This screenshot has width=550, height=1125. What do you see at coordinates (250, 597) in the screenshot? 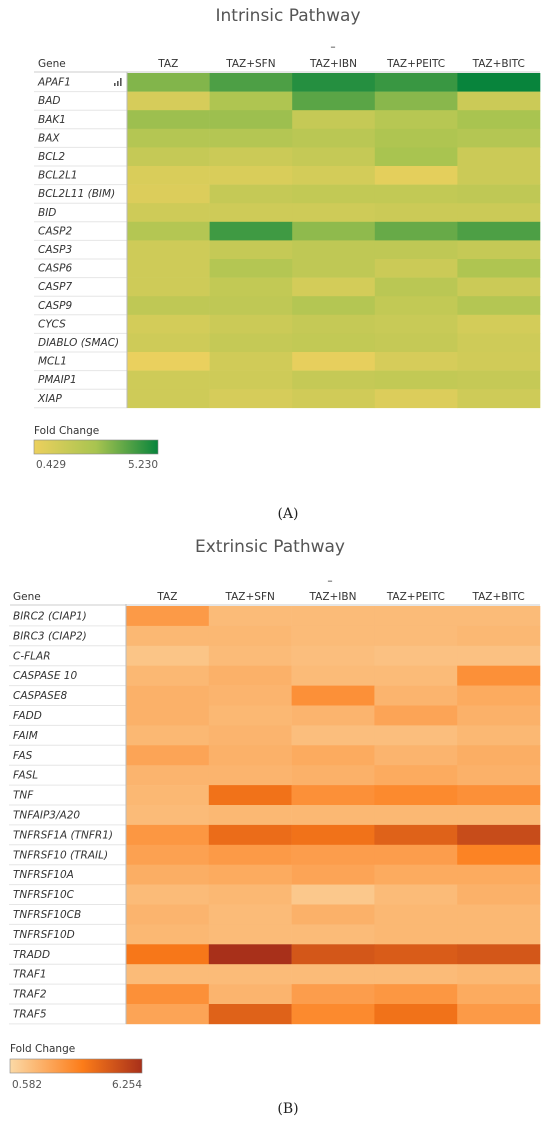
I see `panel-b-column-header: TAZ+SFN` at bounding box center [250, 597].